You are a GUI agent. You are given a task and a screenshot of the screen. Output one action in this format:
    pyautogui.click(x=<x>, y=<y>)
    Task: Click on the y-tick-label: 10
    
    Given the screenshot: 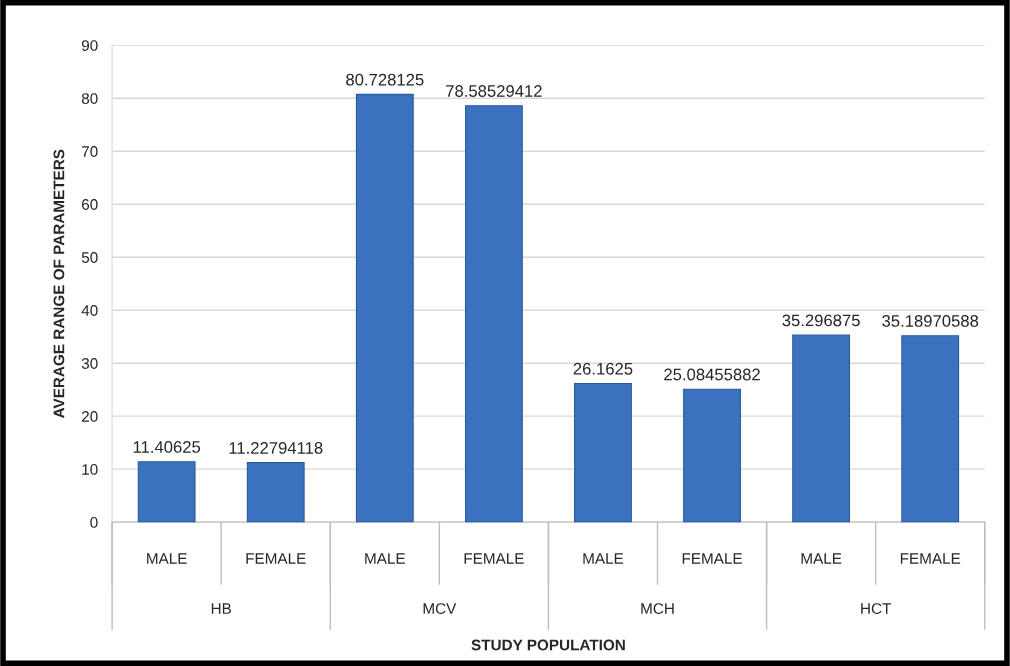 What is the action you would take?
    pyautogui.click(x=90, y=469)
    